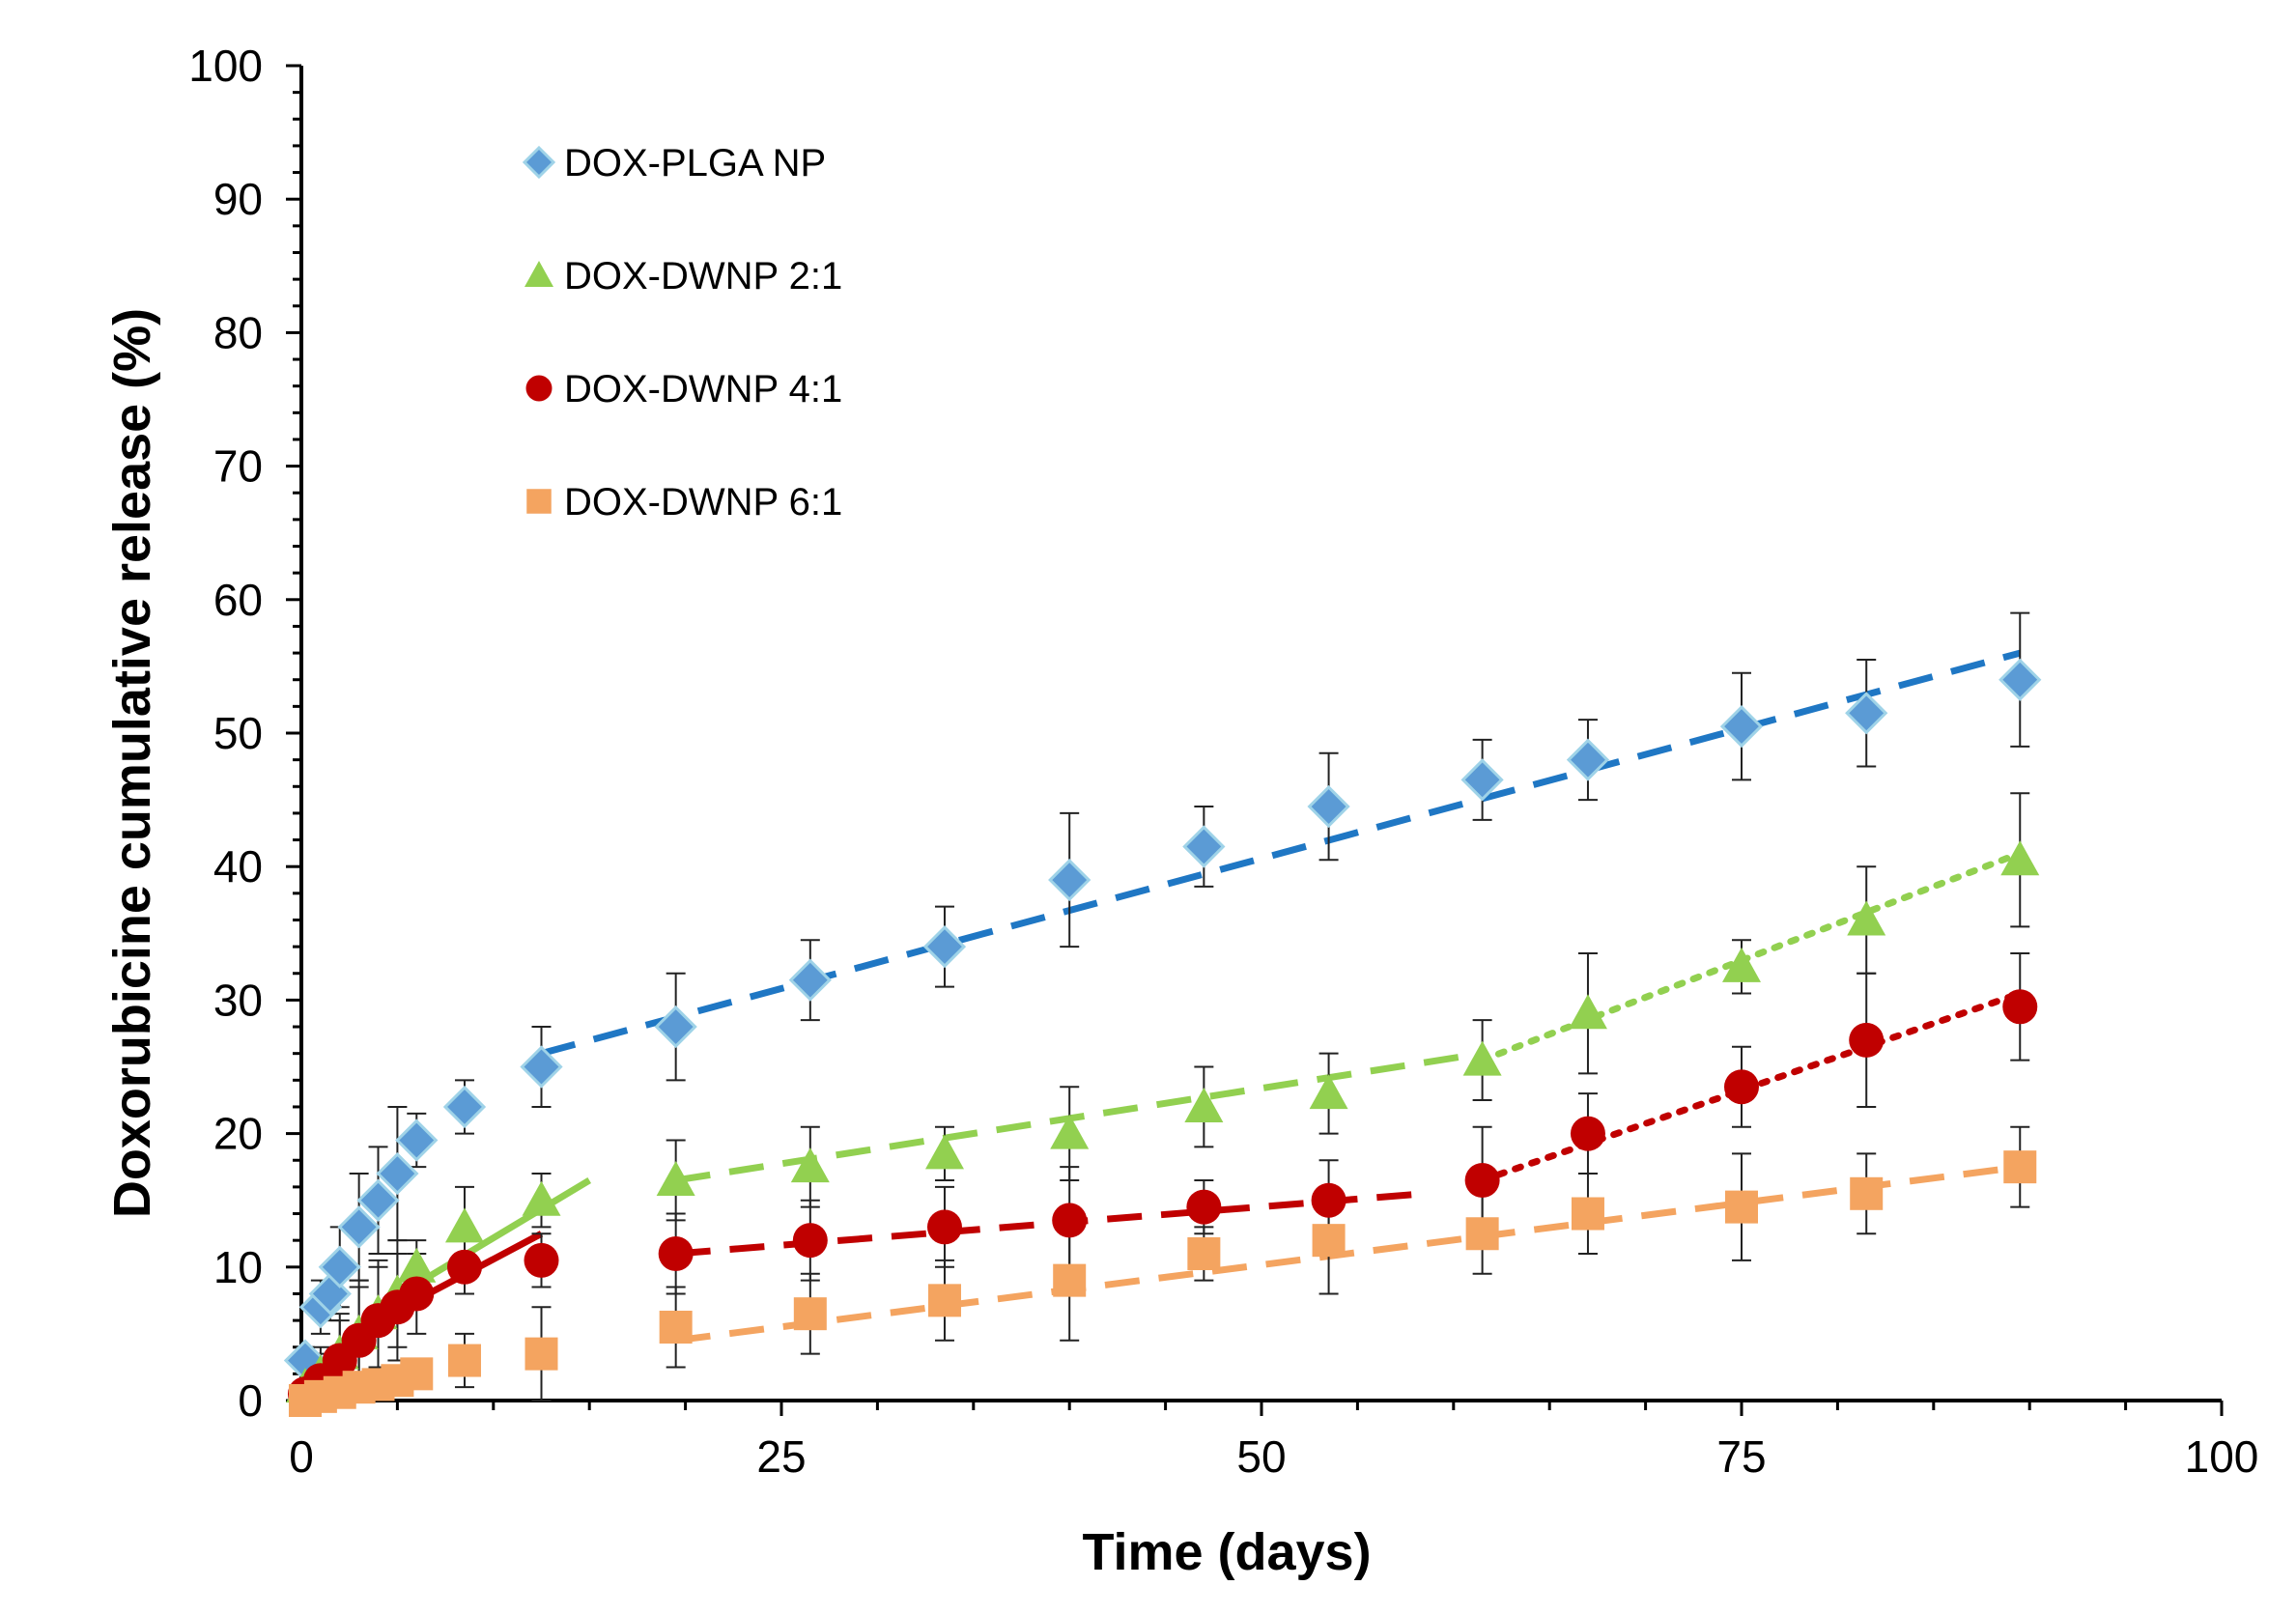  What do you see at coordinates (703, 276) in the screenshot?
I see `legend-label: DOX-DWNP 2:1` at bounding box center [703, 276].